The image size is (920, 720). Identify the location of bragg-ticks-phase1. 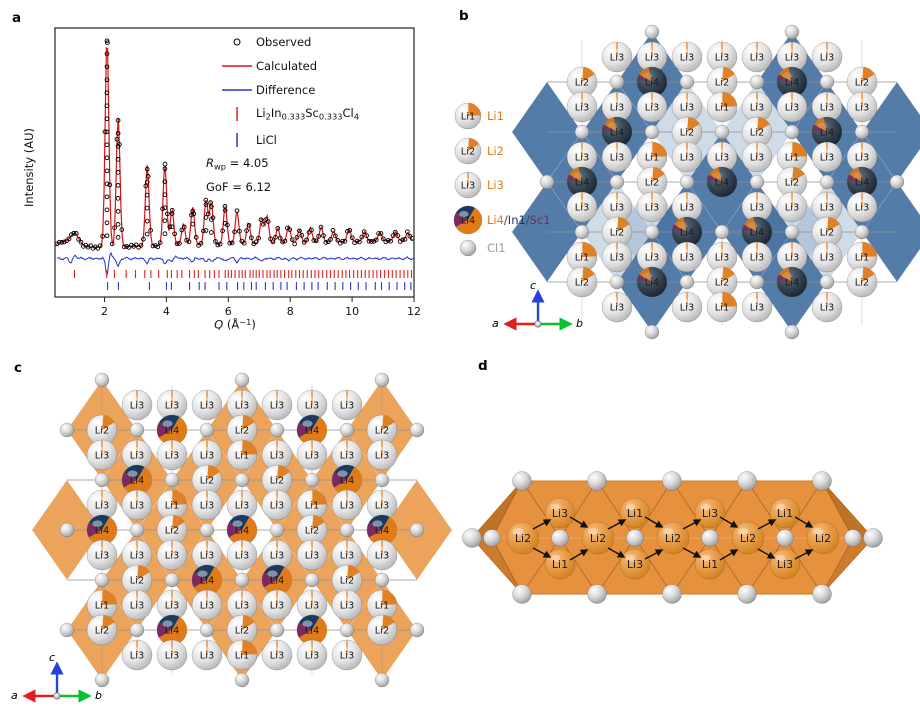
(243, 274).